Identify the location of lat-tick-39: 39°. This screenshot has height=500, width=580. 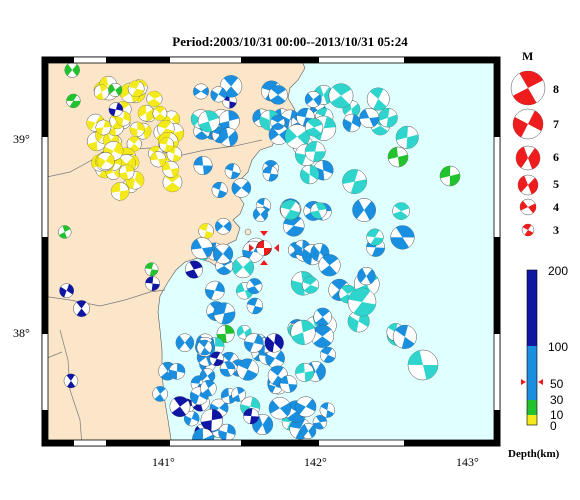
(21, 139).